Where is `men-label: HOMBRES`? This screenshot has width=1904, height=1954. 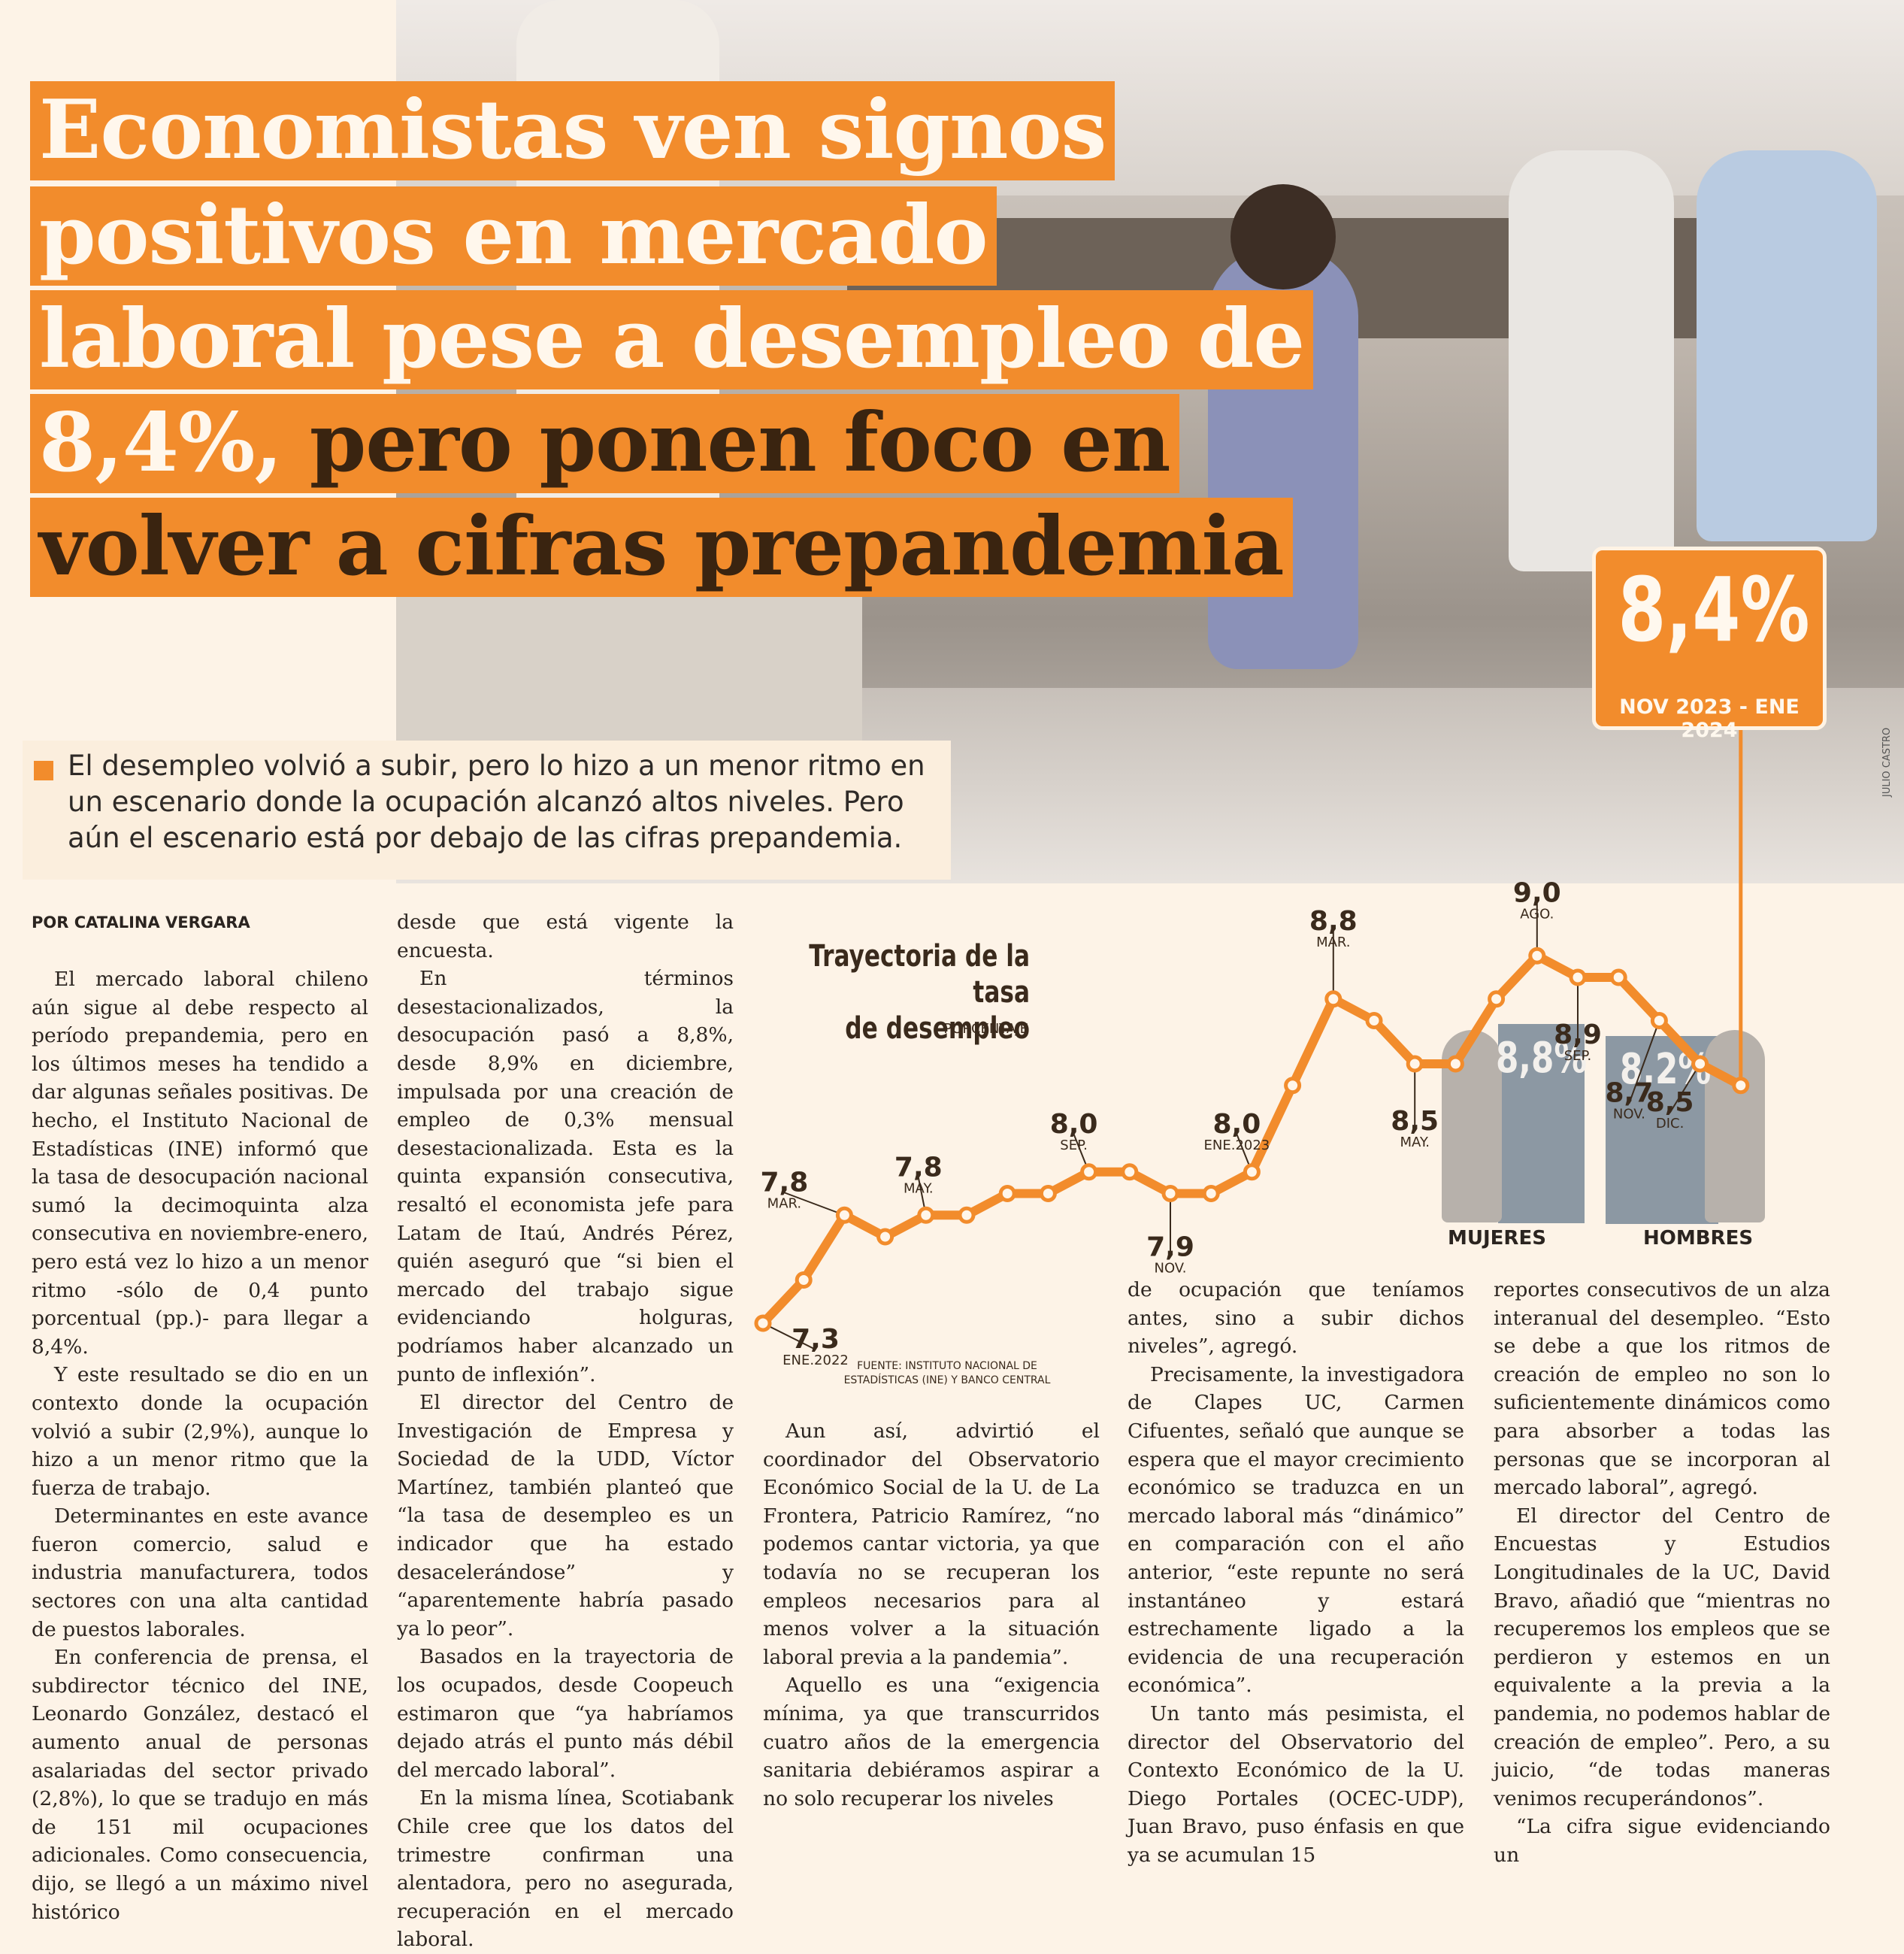
men-label: HOMBRES is located at coordinates (1698, 1238).